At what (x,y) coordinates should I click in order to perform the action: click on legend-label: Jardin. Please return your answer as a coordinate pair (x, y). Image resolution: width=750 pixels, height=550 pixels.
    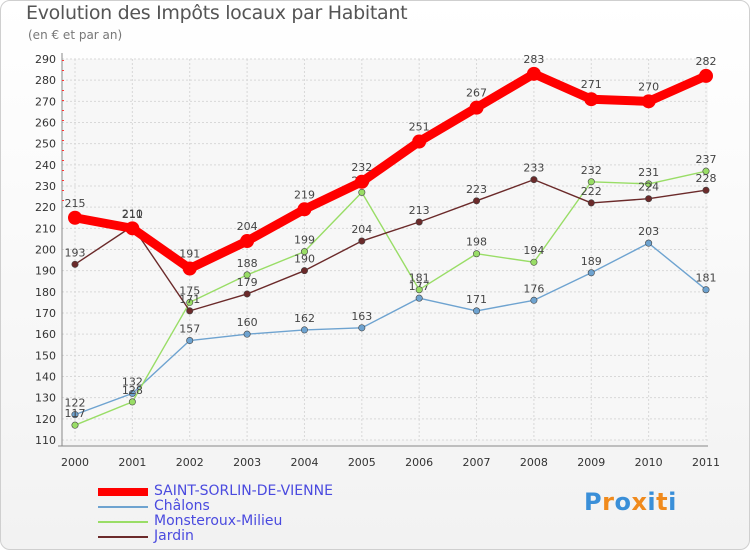
    Looking at the image, I should click on (174, 536).